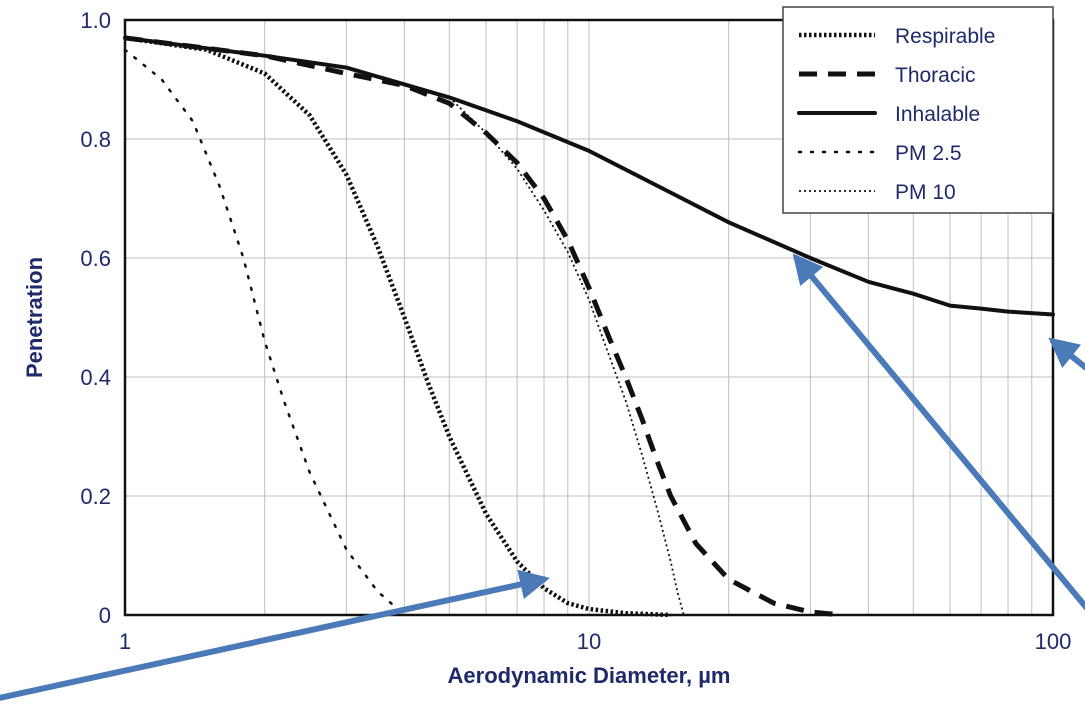  I want to click on y-tick-label: 0.8, so click(95, 139).